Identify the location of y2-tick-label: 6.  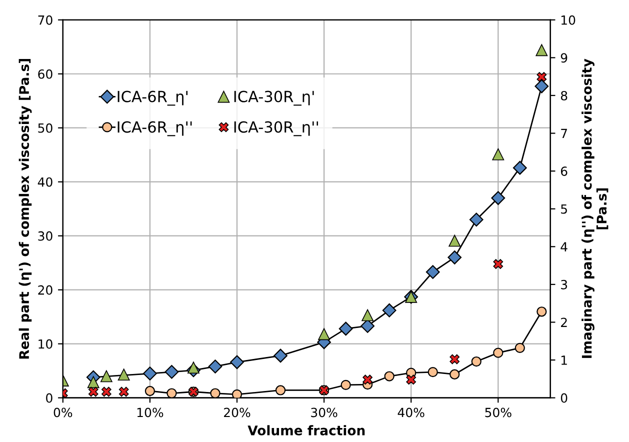
(564, 171).